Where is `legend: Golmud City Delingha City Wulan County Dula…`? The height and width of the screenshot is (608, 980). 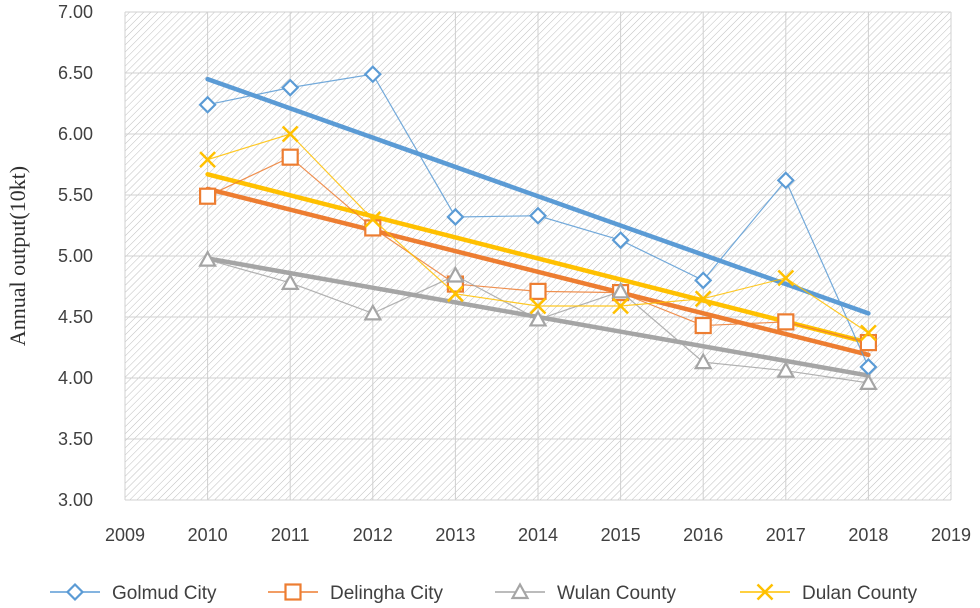 legend: Golmud City Delingha City Wulan County Dula… is located at coordinates (484, 593).